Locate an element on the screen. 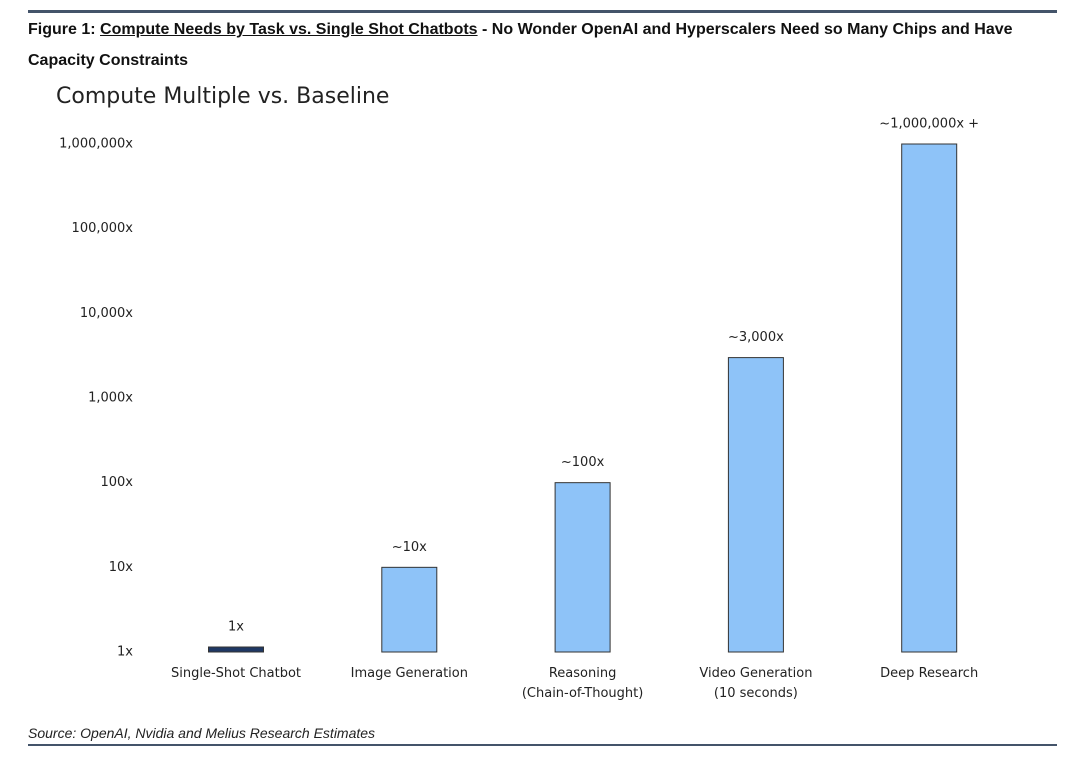 The image size is (1080, 762). x-tick-label: Reasoning (Chain-of-Thought) is located at coordinates (583, 683).